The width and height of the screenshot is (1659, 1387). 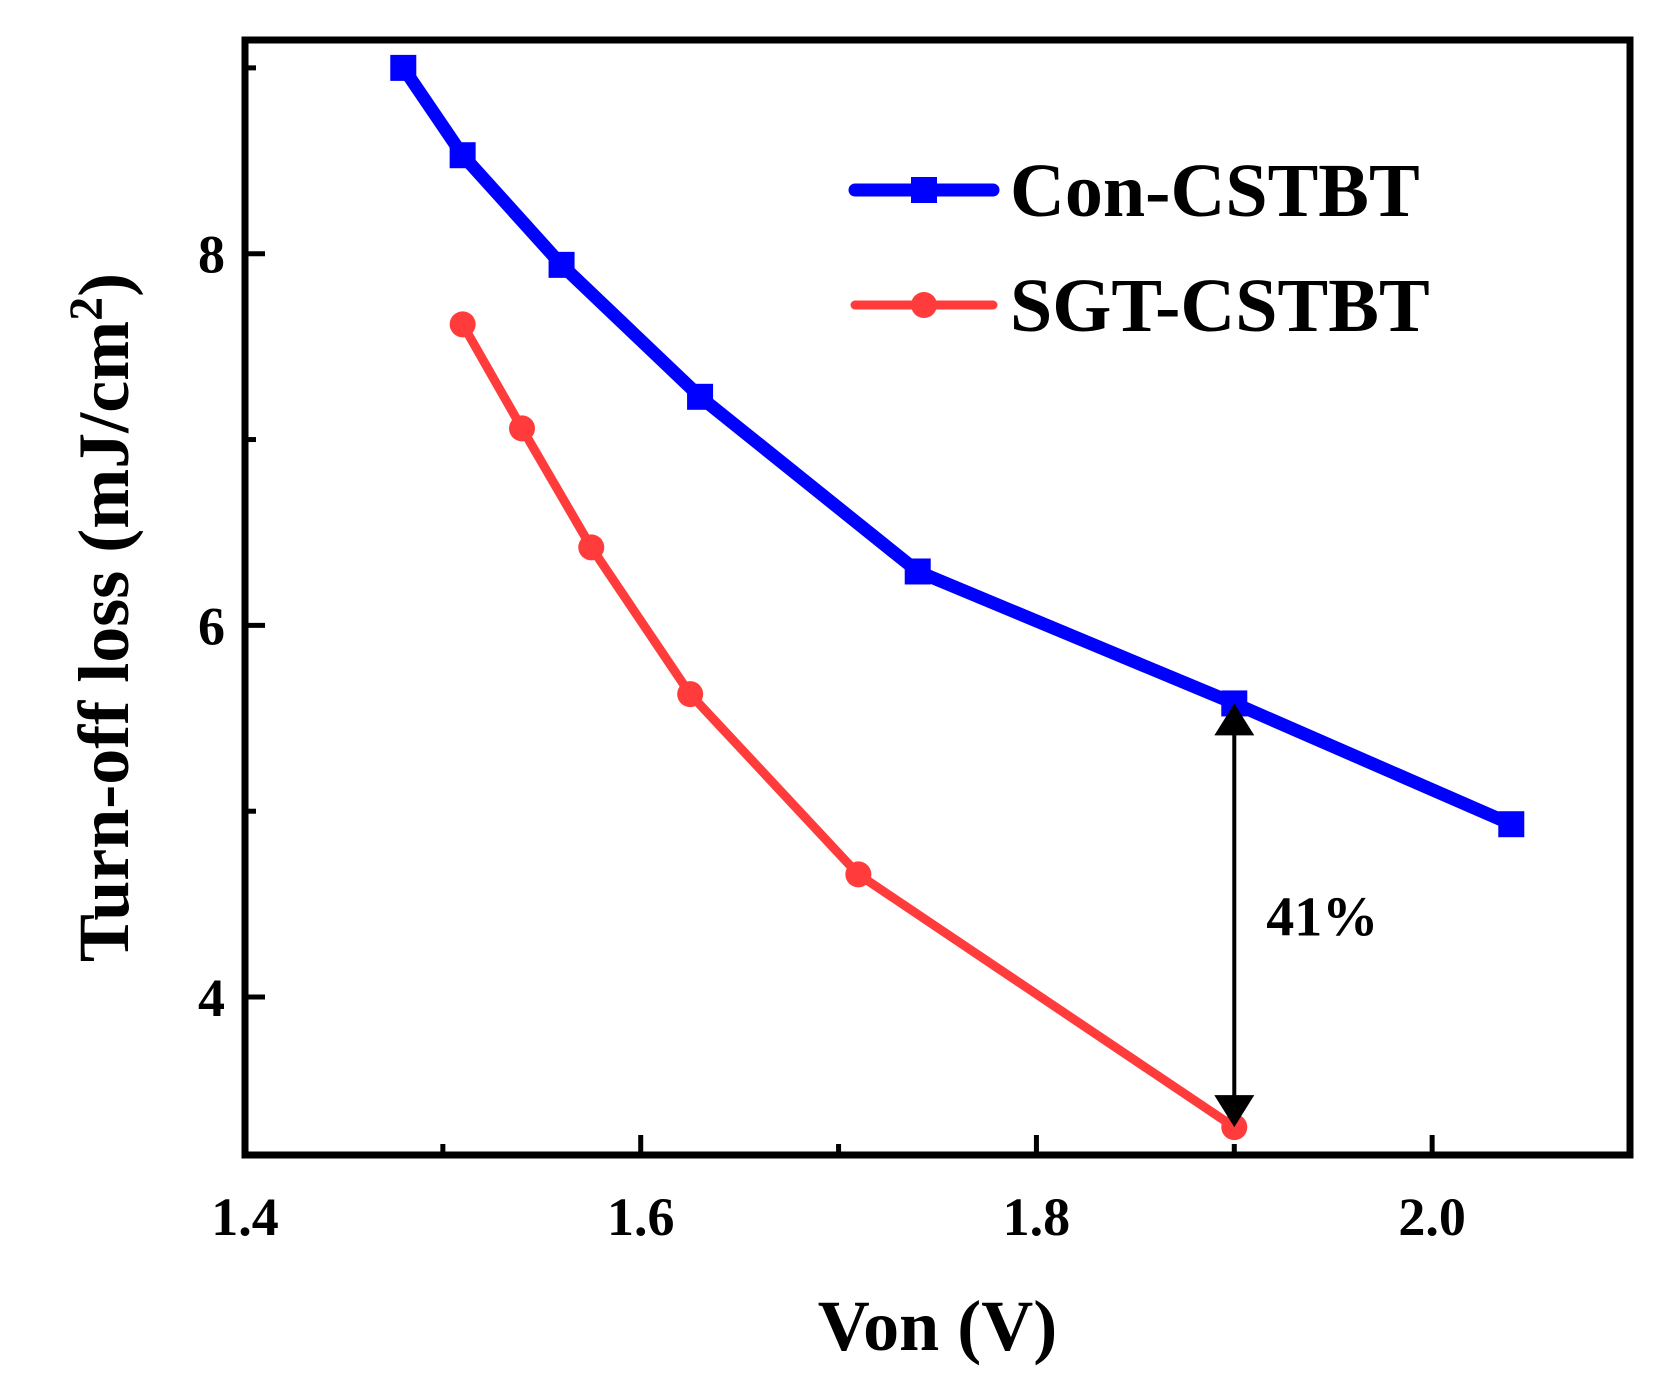 I want to click on y-axis-ticks: 4 6 8, so click(x=231, y=546).